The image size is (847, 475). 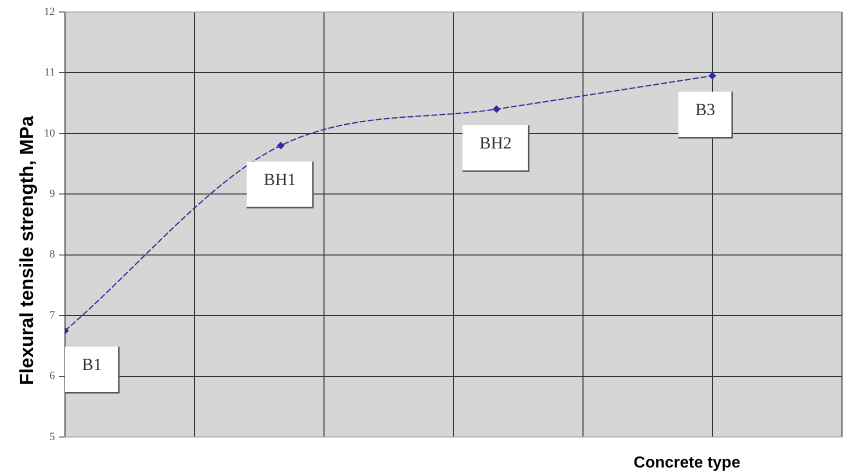 I want to click on y-tick-label: 10, so click(x=50, y=133).